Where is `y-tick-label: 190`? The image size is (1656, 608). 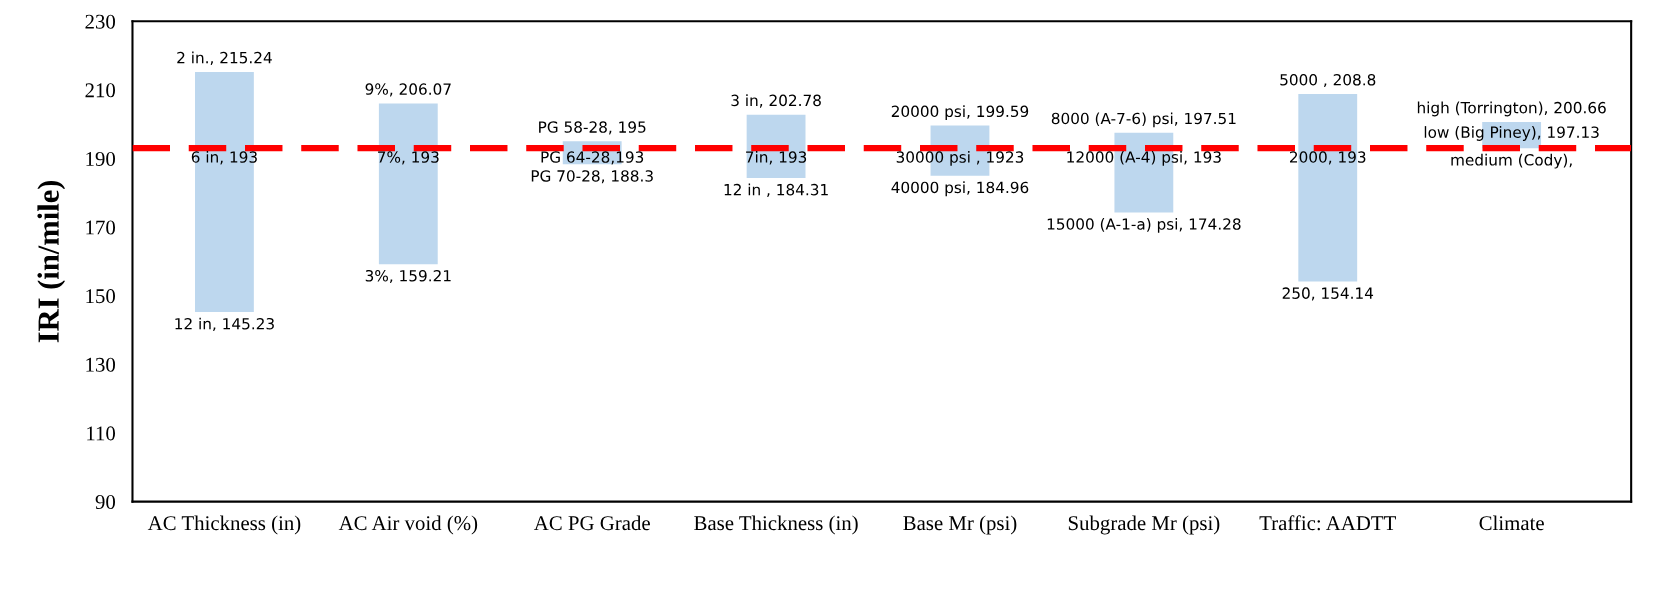 y-tick-label: 190 is located at coordinates (101, 158).